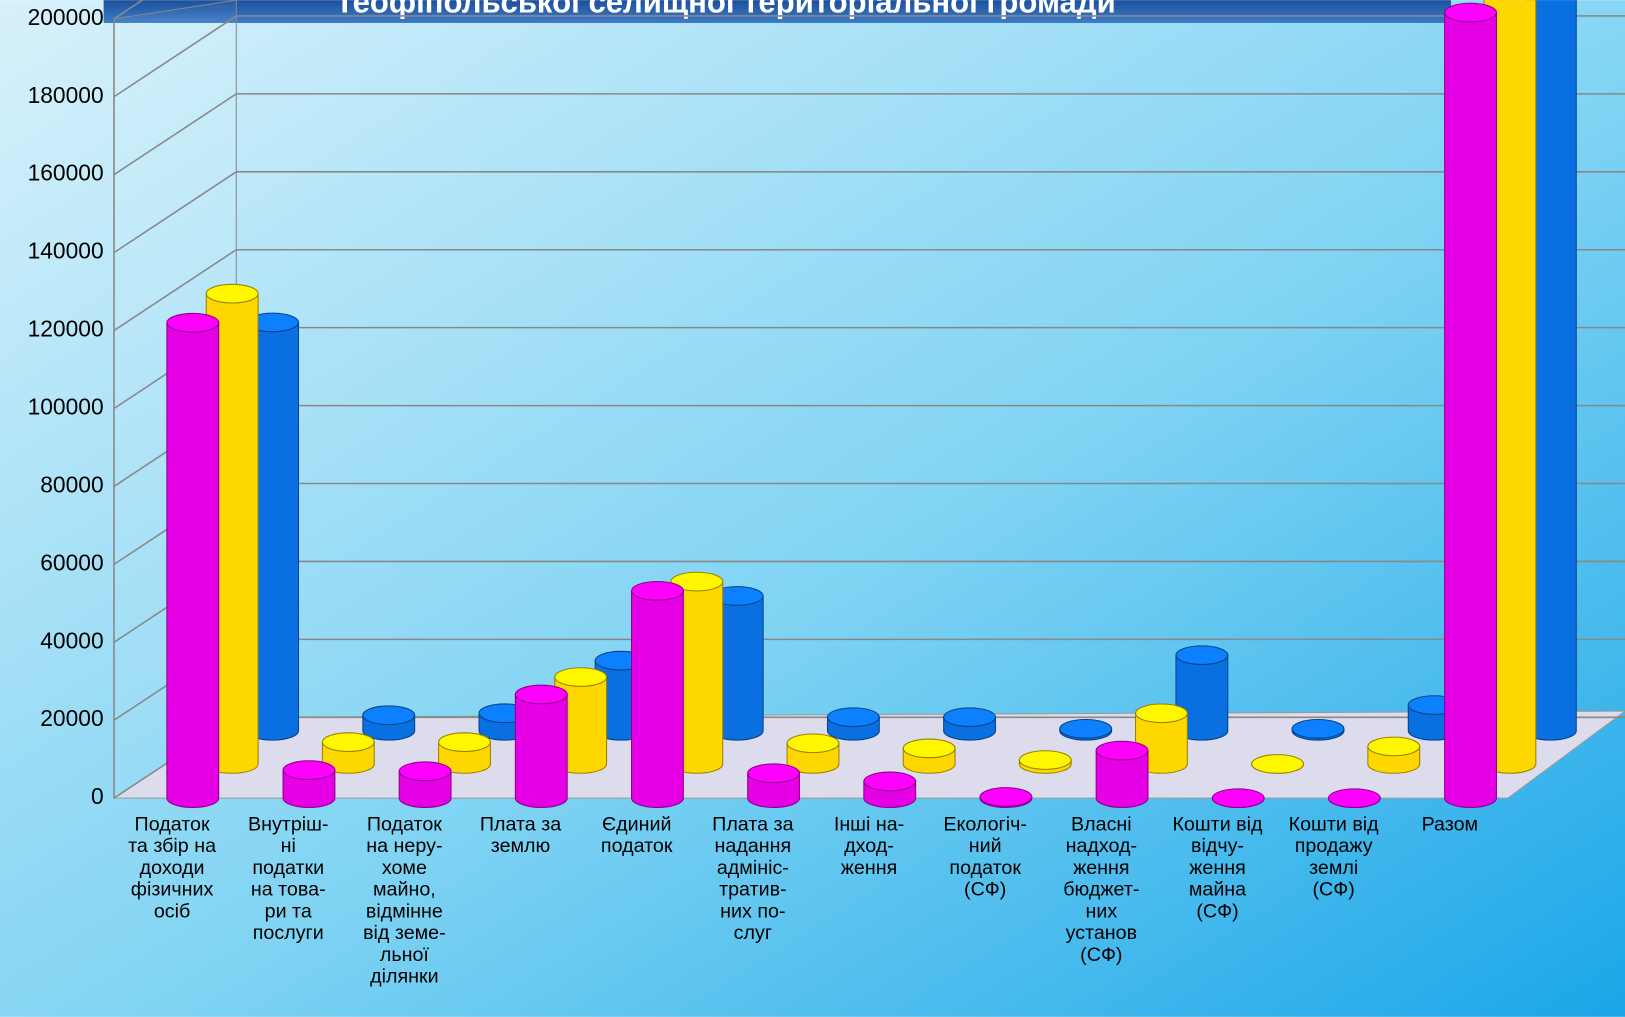 This screenshot has height=1017, width=1625. Describe the element at coordinates (71, 640) in the screenshot. I see `y-tick-label: 40000` at that location.